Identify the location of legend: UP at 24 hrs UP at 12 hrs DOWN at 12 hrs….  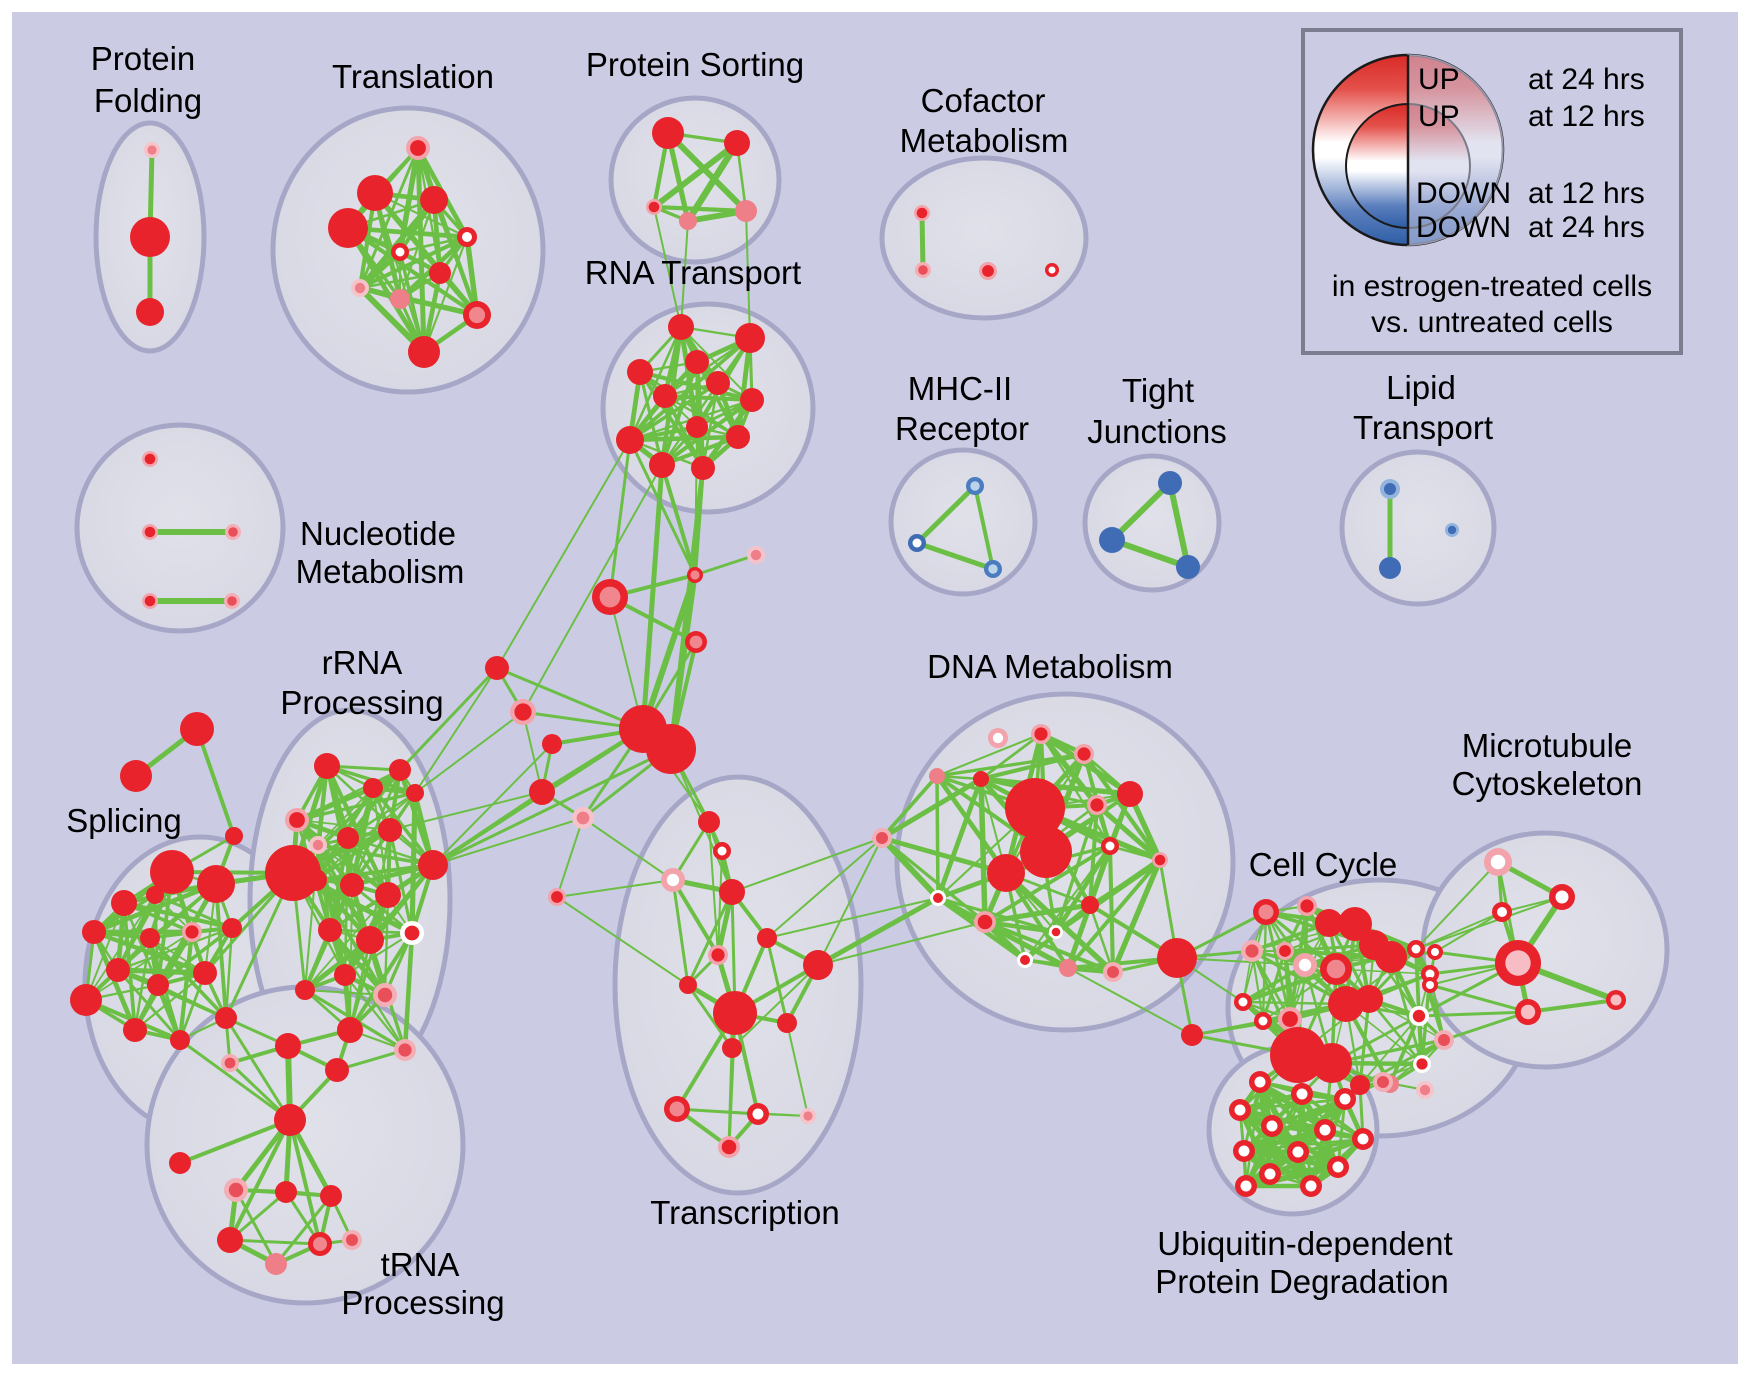
(1492, 191).